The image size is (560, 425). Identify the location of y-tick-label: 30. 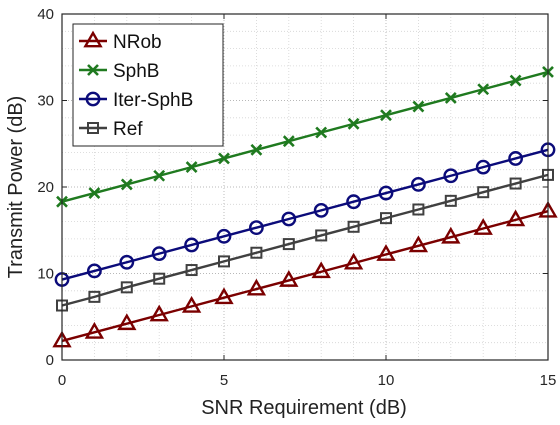
(45, 101).